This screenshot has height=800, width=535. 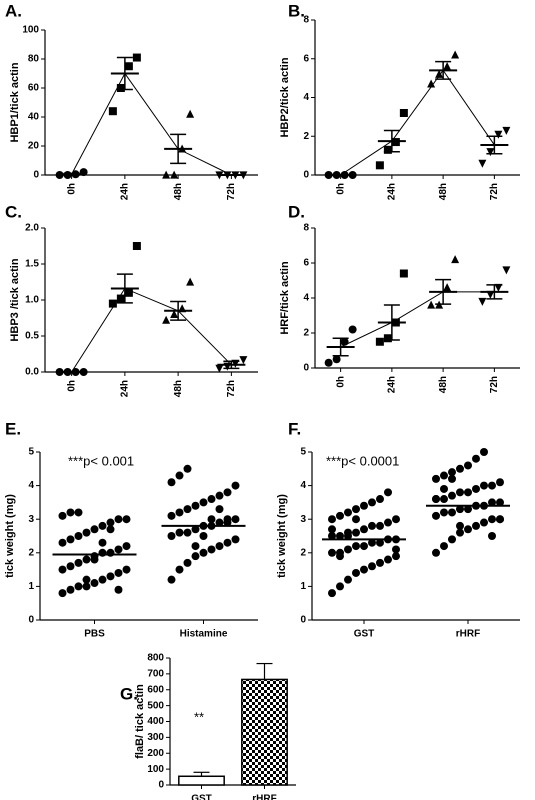 I want to click on y-tick-label: 100, so click(x=30, y=30).